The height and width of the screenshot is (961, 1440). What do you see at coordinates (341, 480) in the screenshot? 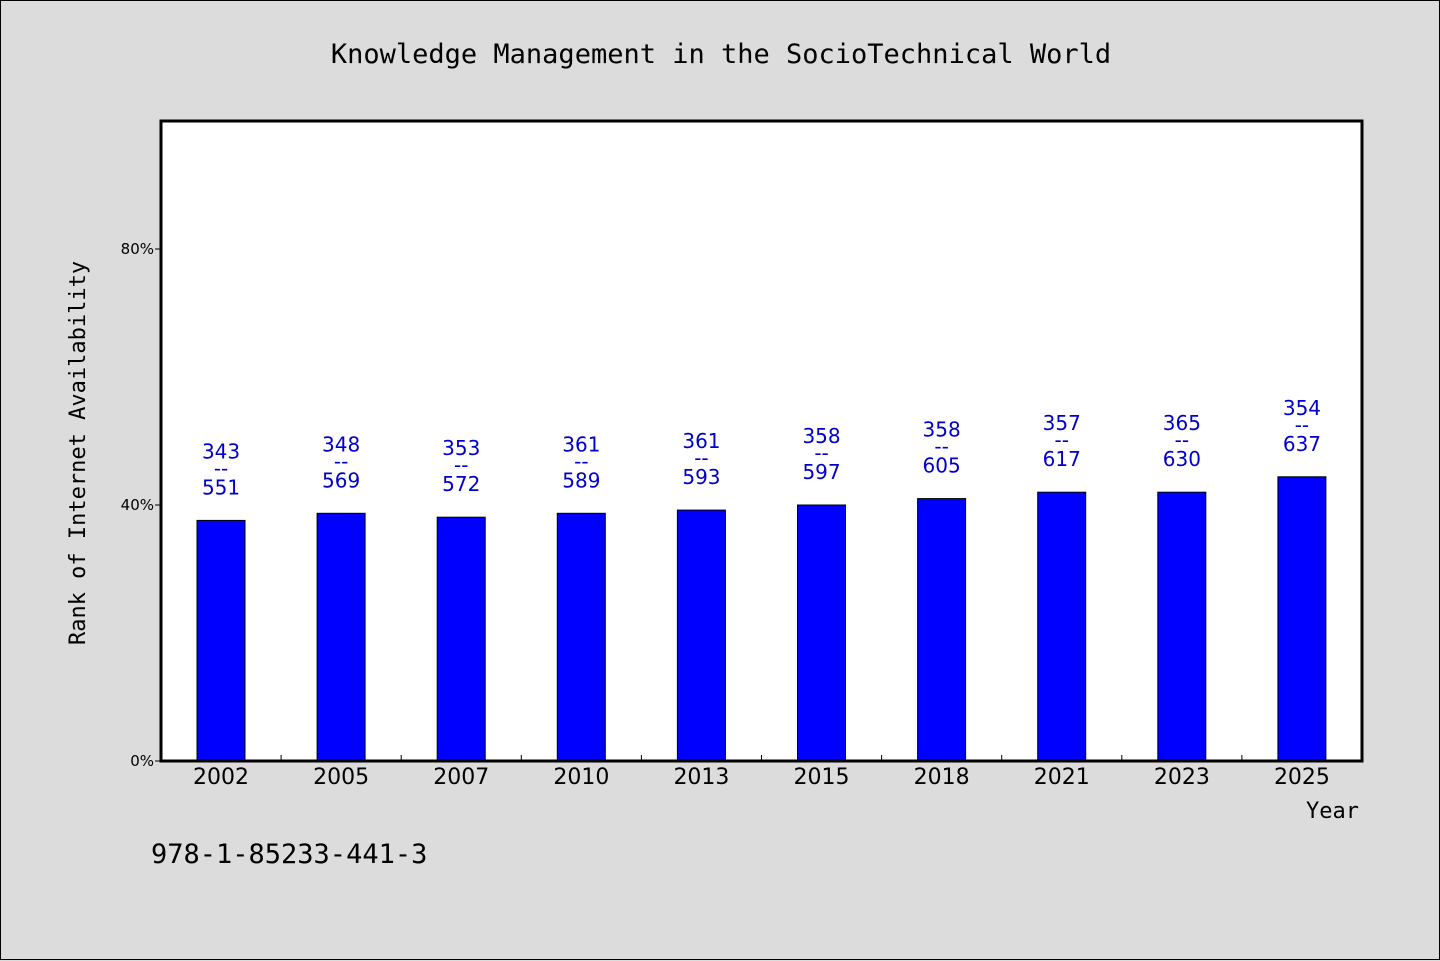
I see `data-label-bottom-2005: 569` at bounding box center [341, 480].